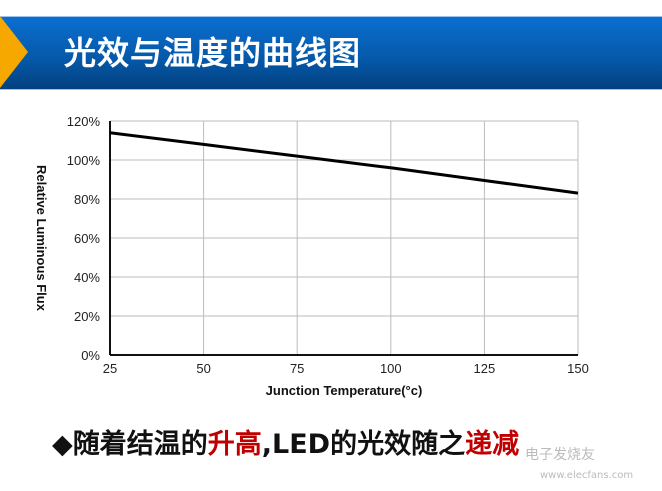 Image resolution: width=662 pixels, height=491 pixels. I want to click on x-tick-label: 125, so click(485, 368).